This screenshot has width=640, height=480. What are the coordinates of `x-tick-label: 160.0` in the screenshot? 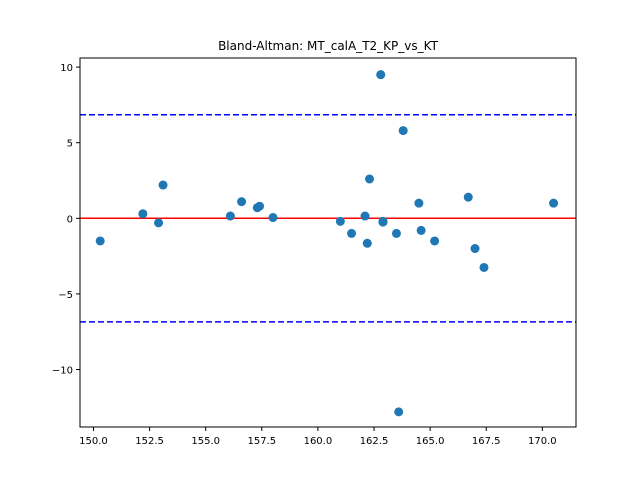 It's located at (318, 441).